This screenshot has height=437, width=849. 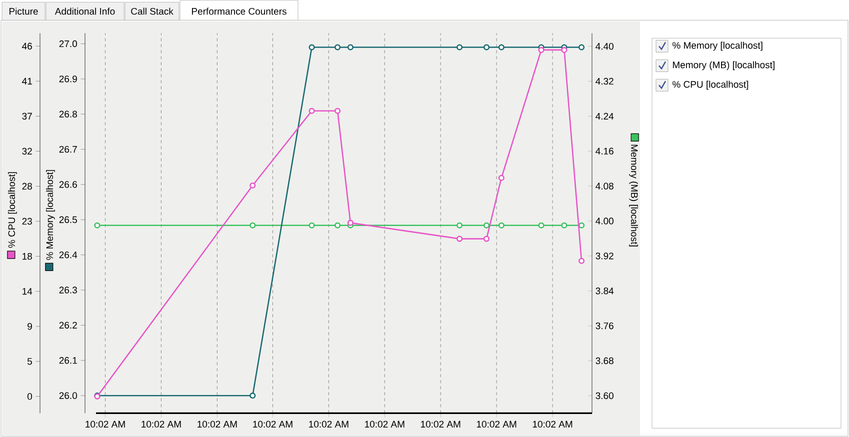 What do you see at coordinates (68, 149) in the screenshot?
I see `y2-tick-label: 26.7` at bounding box center [68, 149].